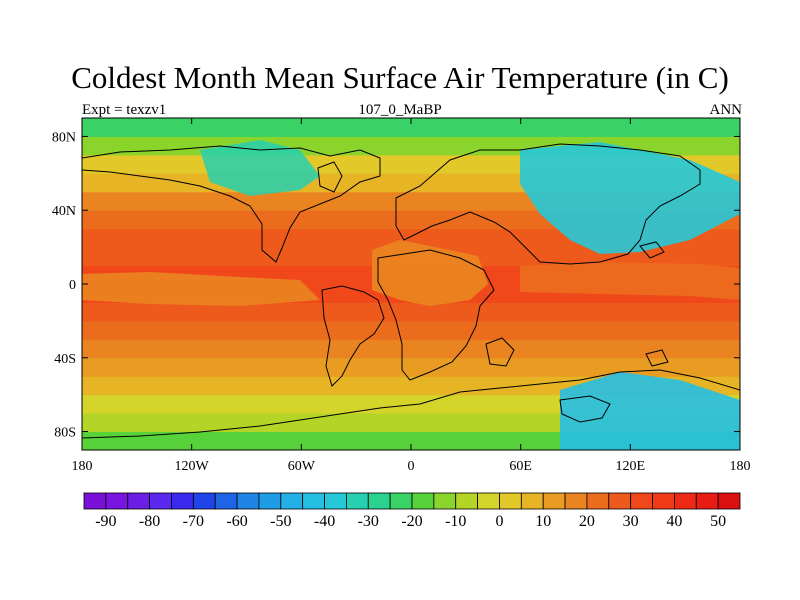 The height and width of the screenshot is (600, 800). Describe the element at coordinates (236, 521) in the screenshot. I see `colorbar-label: -60` at that location.